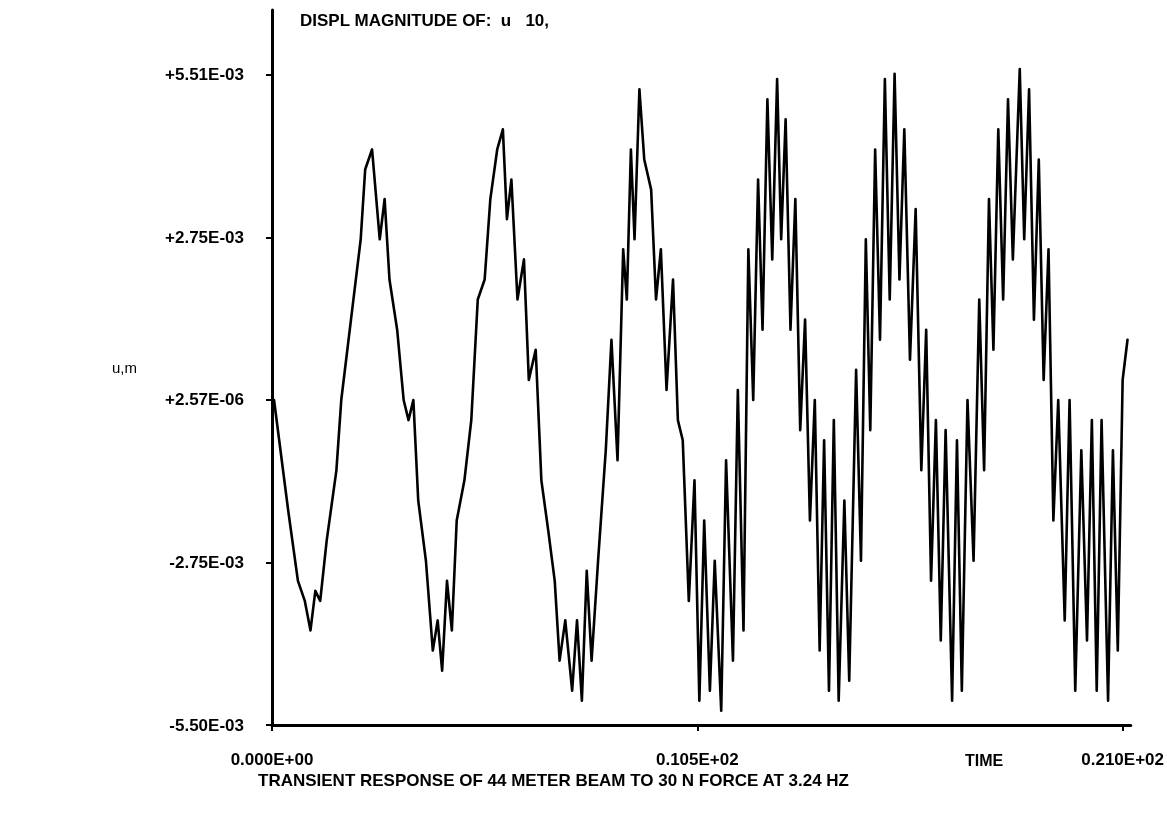  Describe the element at coordinates (204, 400) in the screenshot. I see `y-tick-label: +2.57E-06` at that location.